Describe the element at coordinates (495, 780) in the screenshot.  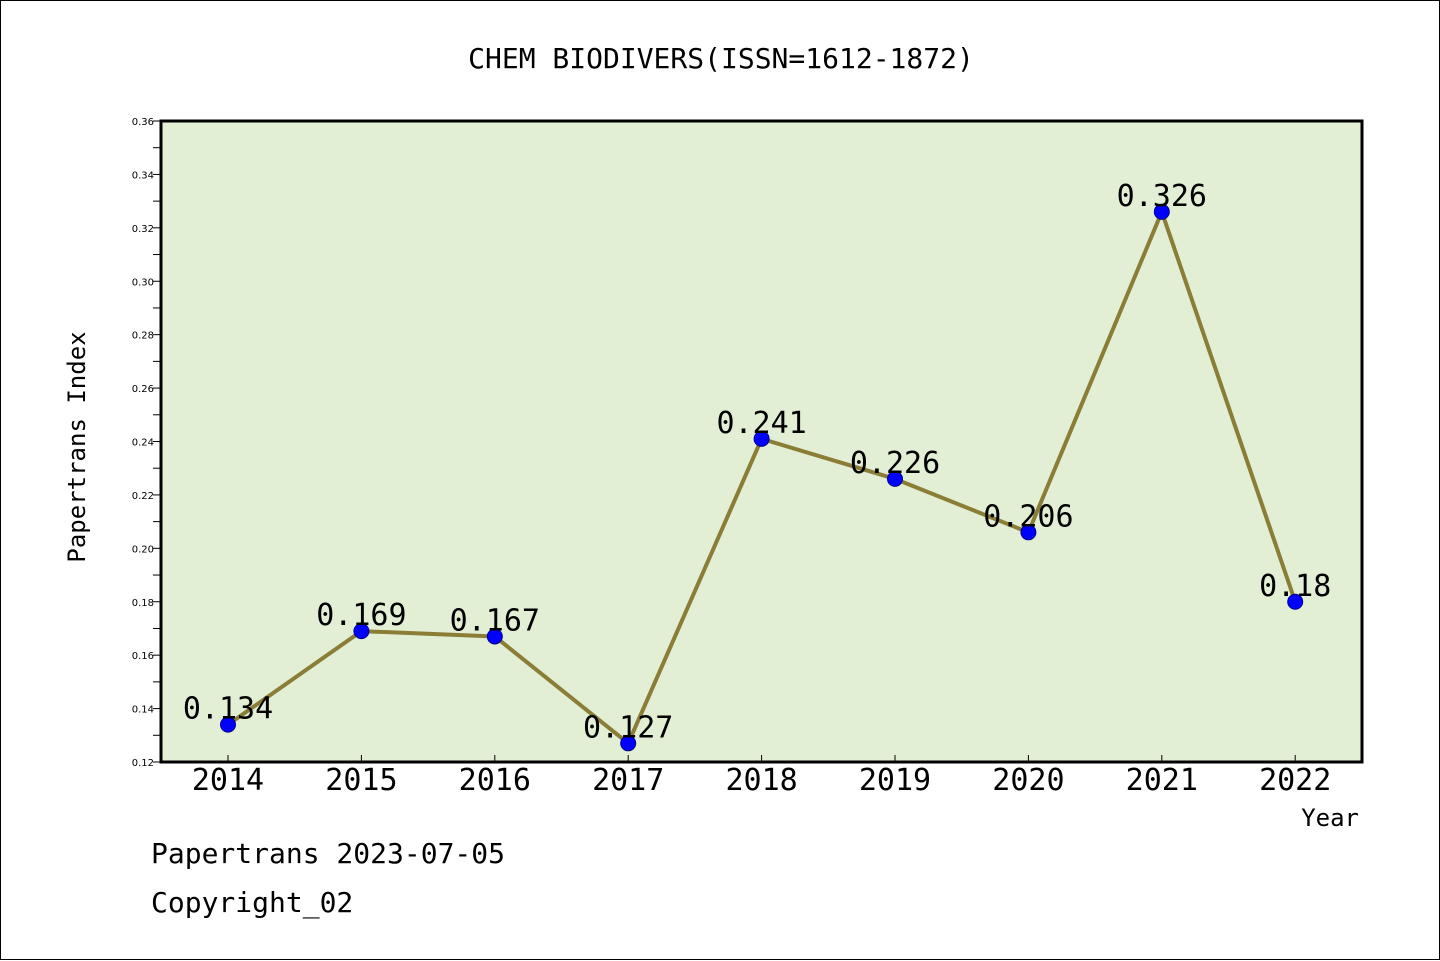
I see `x-tick-label: 2016` at that location.